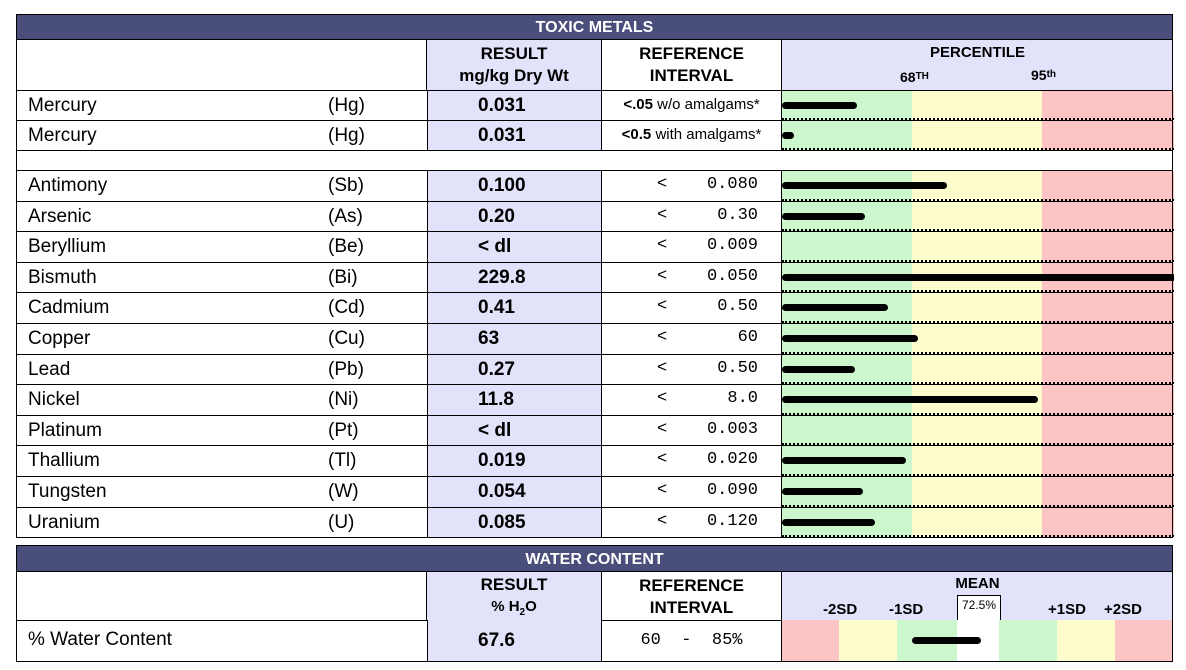 The image size is (1186, 670). Describe the element at coordinates (64, 461) in the screenshot. I see `element-name: Thallium` at that location.